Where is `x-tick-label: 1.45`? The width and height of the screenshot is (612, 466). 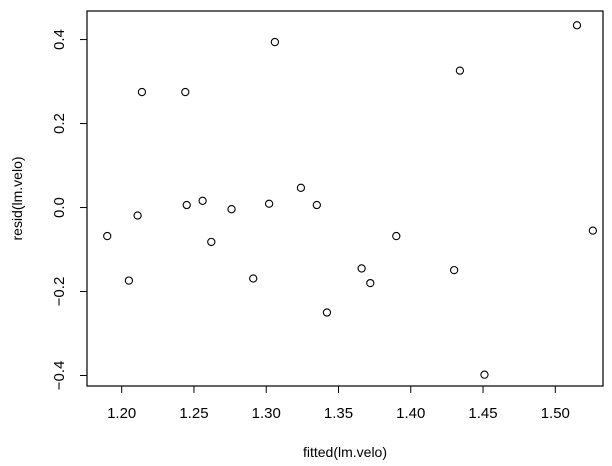 x-tick-label: 1.45 is located at coordinates (482, 413).